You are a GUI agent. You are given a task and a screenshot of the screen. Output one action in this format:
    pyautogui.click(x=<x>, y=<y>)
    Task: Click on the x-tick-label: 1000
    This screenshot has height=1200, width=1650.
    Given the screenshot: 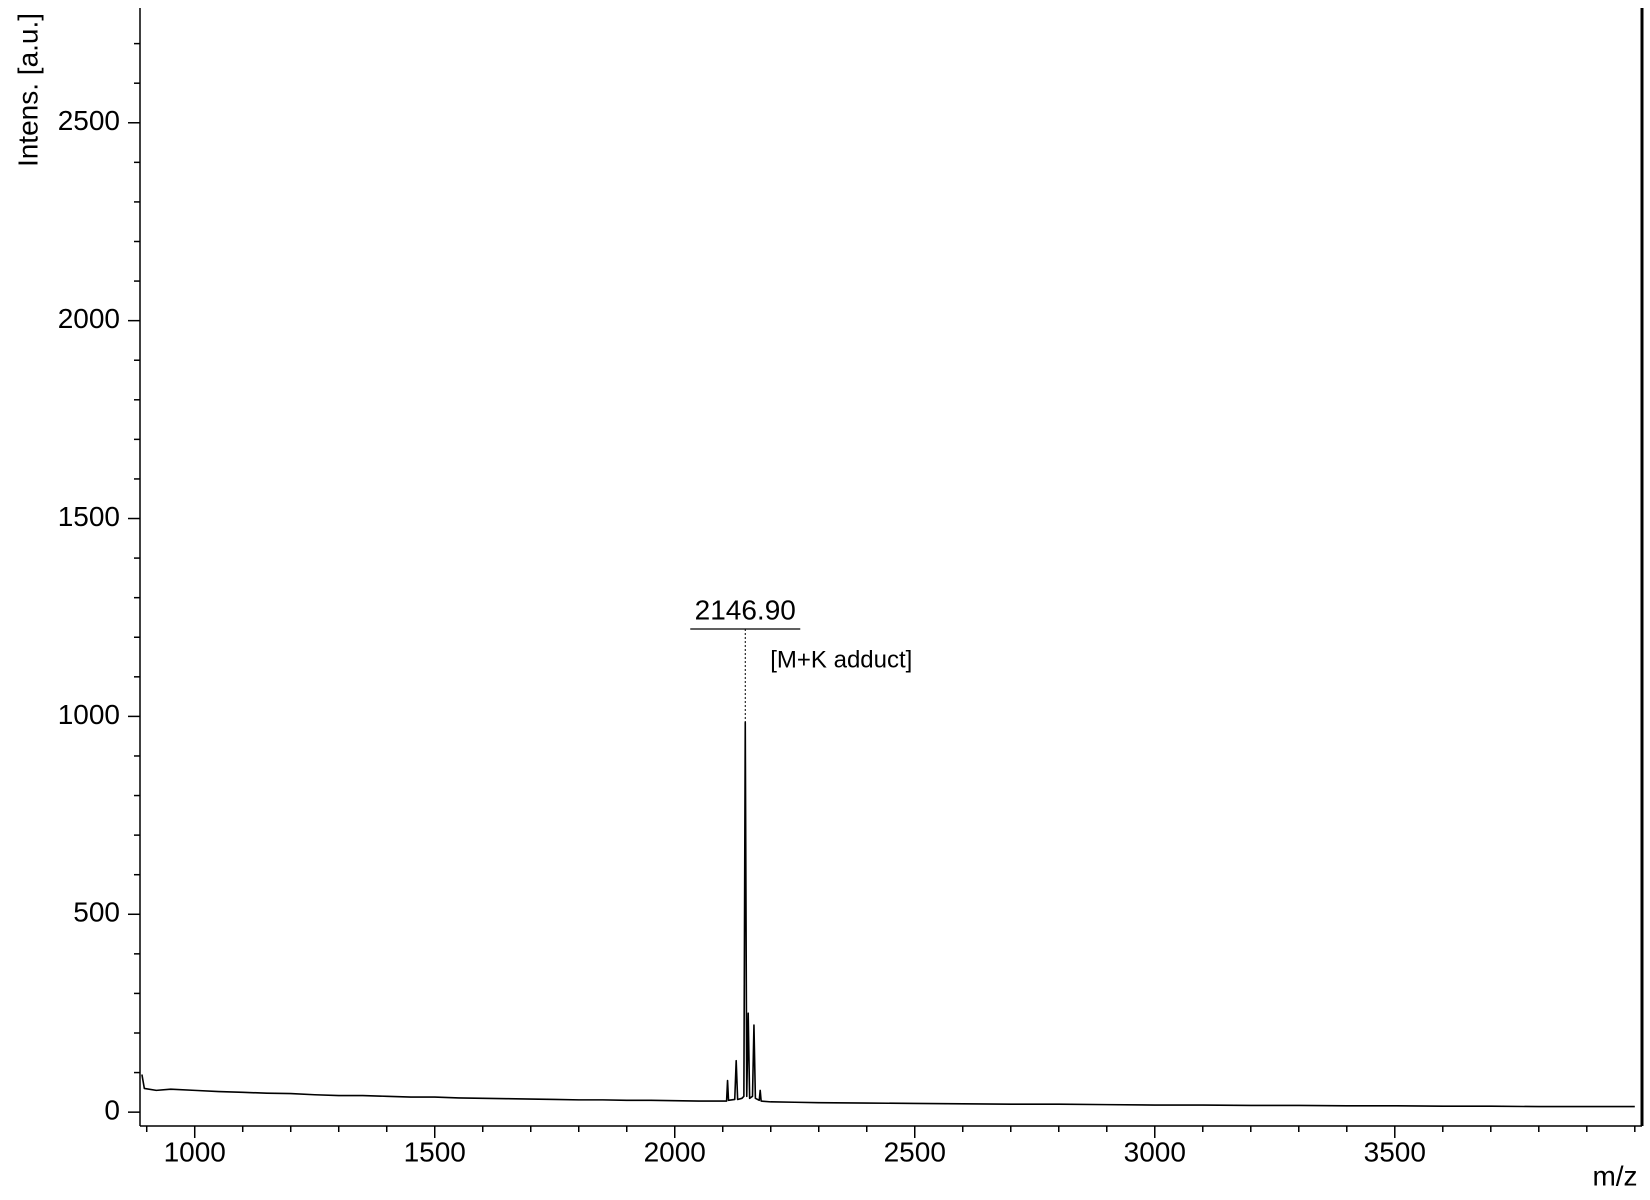 What is the action you would take?
    pyautogui.click(x=195, y=1151)
    